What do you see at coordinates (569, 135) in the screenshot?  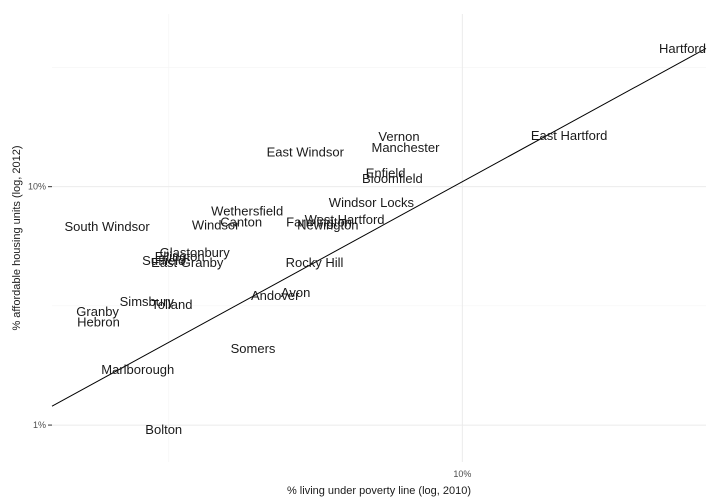 I see `point-label: East Hartford` at bounding box center [569, 135].